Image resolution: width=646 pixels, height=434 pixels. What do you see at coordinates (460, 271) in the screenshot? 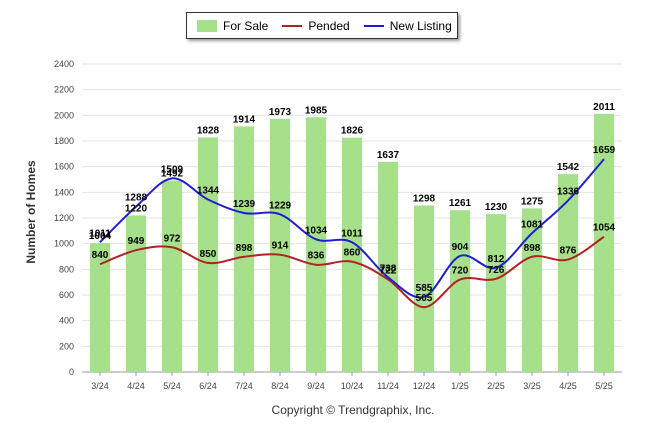
I see `line-data-label: 720` at bounding box center [460, 271].